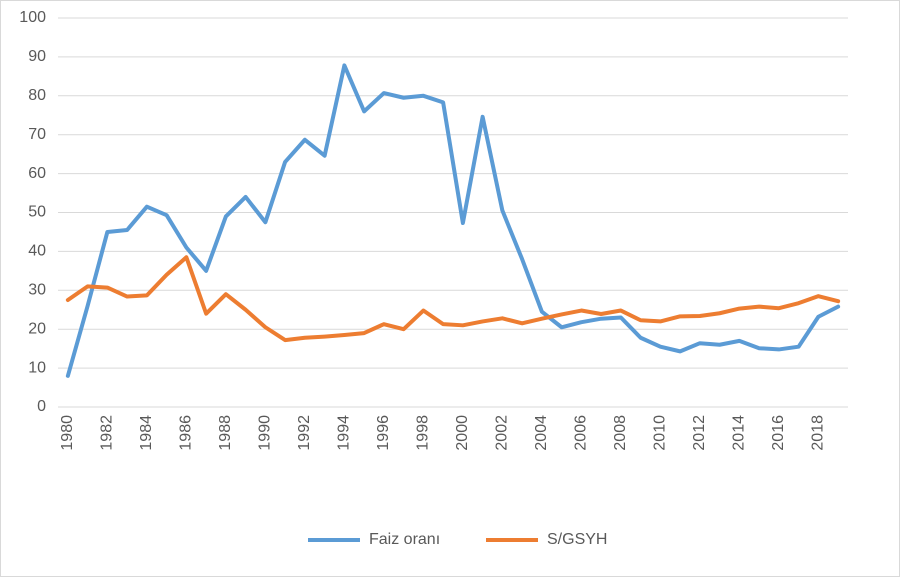 The height and width of the screenshot is (578, 901). What do you see at coordinates (577, 539) in the screenshot?
I see `legend-label: S/GSYH` at bounding box center [577, 539].